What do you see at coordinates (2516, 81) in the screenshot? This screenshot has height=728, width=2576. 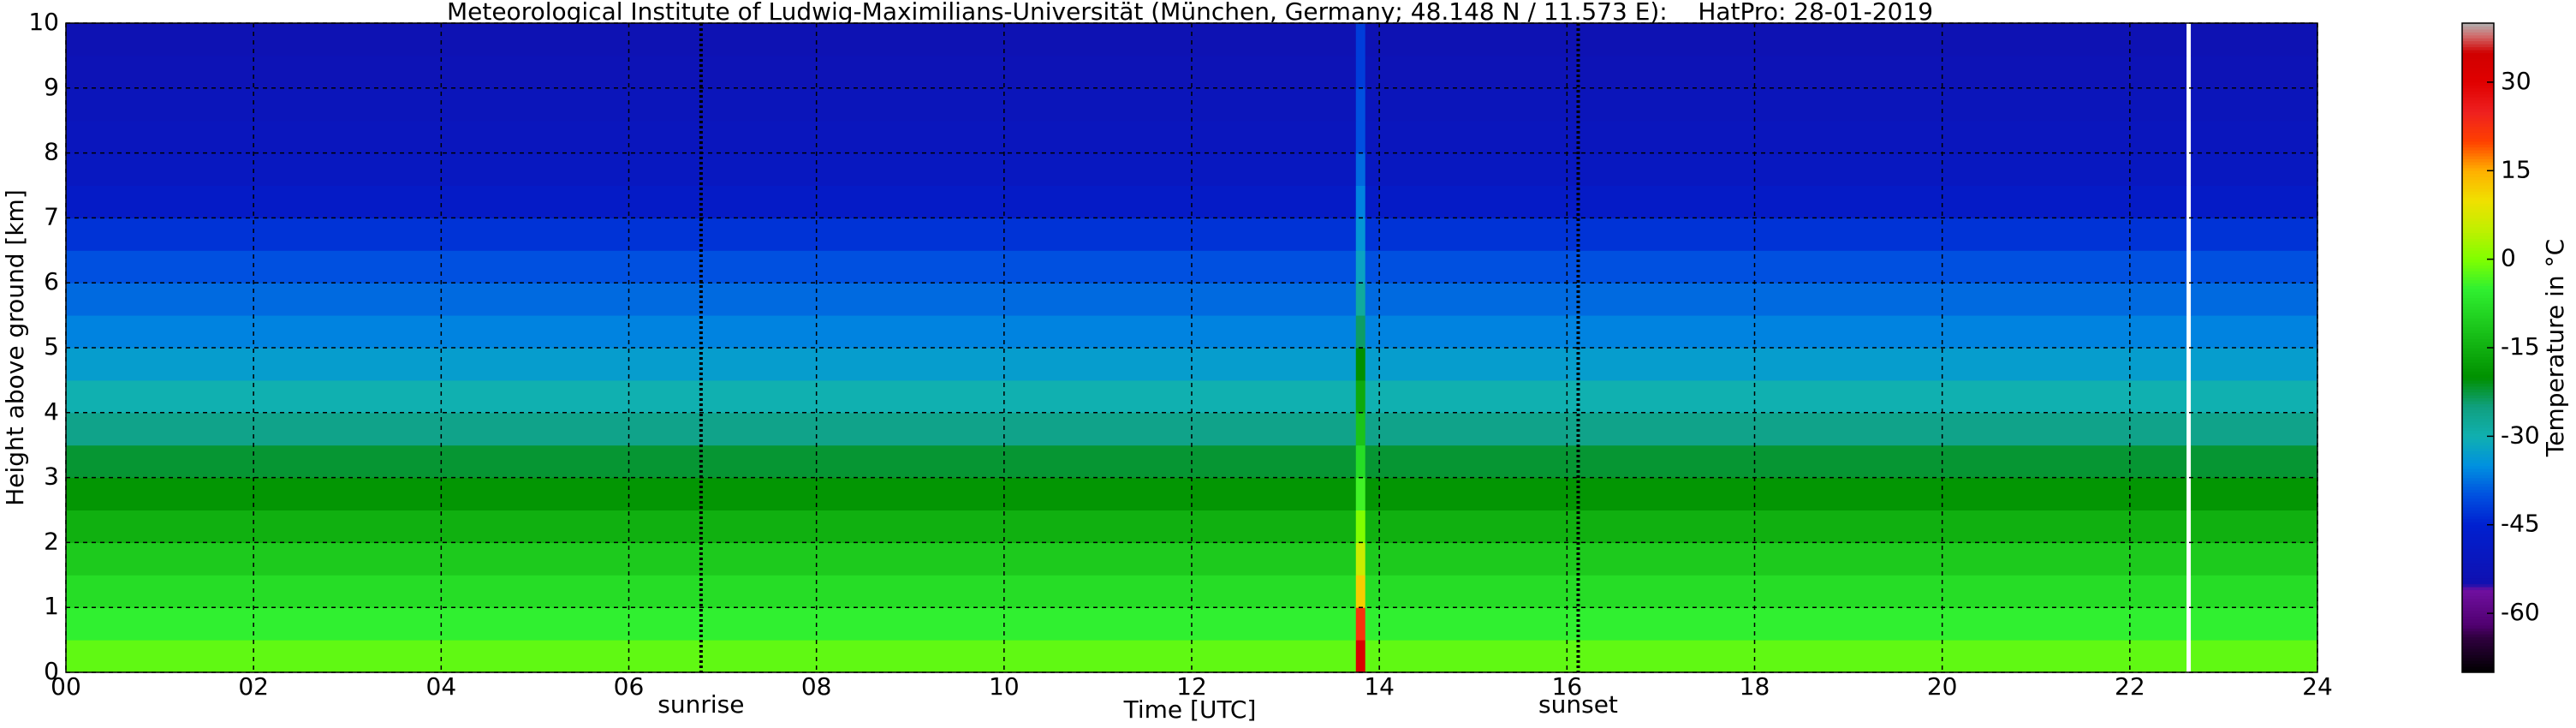 I see `colorbar-tick-label: 30` at bounding box center [2516, 81].